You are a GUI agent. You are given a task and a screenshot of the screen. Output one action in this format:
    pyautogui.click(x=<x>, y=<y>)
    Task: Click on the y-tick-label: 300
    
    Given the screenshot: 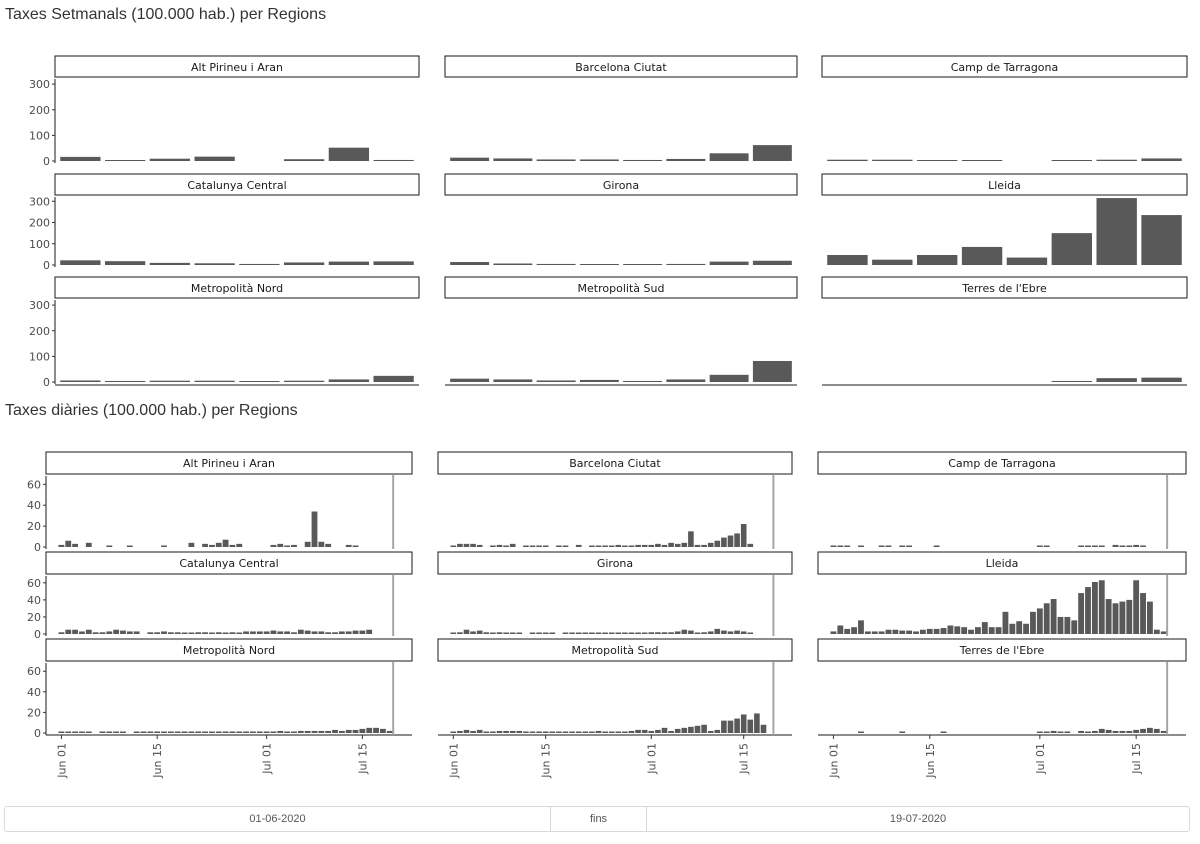 What is the action you would take?
    pyautogui.click(x=39, y=305)
    